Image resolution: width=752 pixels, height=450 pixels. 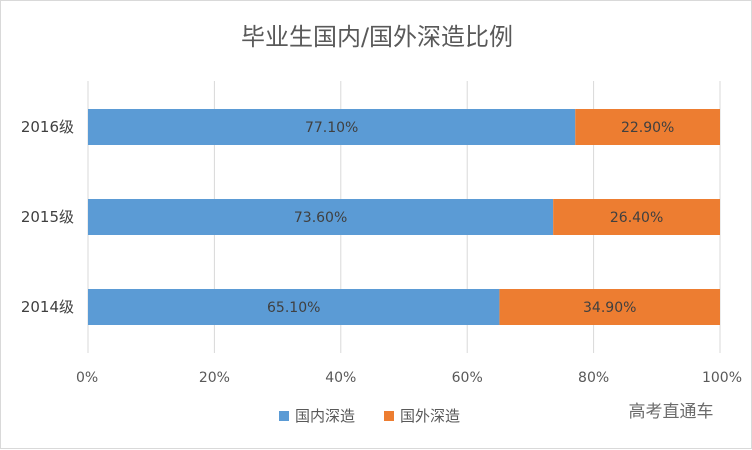 What do you see at coordinates (47, 127) in the screenshot?
I see `category-label: 2016级` at bounding box center [47, 127].